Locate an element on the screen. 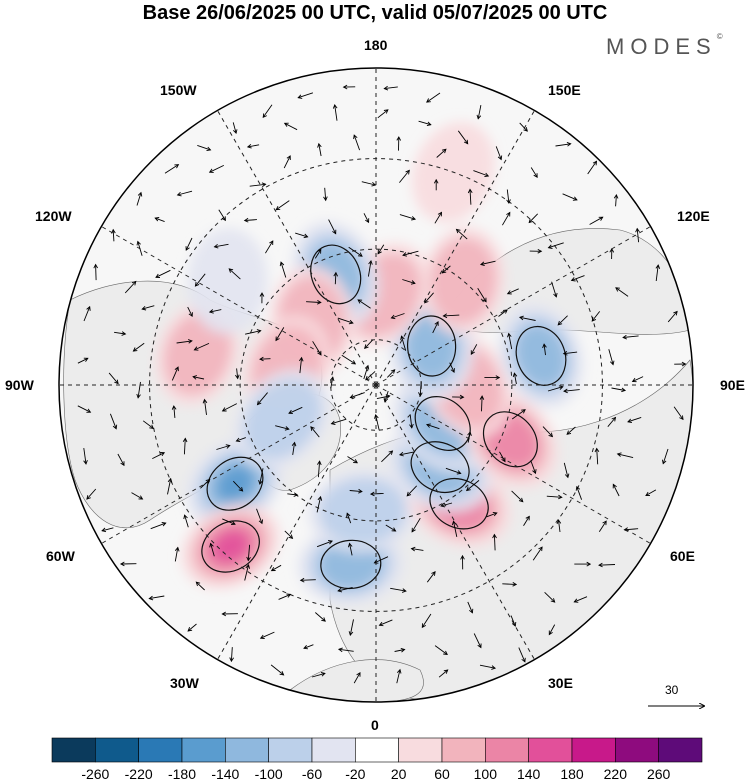 The height and width of the screenshot is (783, 750). lon-label-150e: 150E is located at coordinates (564, 90).